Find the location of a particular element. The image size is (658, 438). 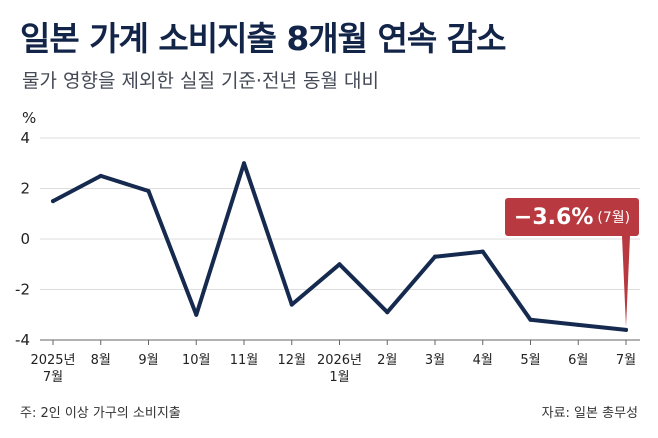

x-tick-label: 5월 is located at coordinates (530, 360).